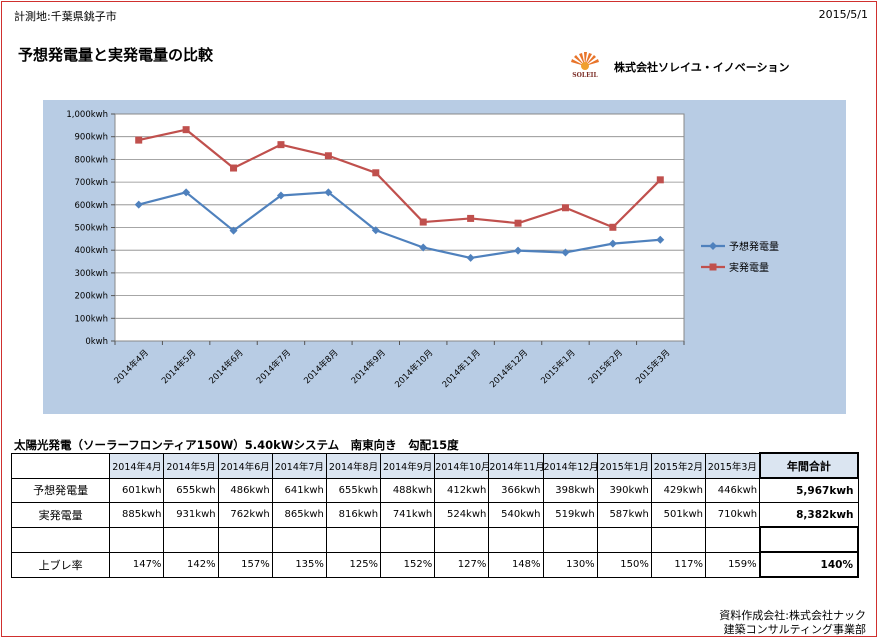 This screenshot has height=640, width=880. Describe the element at coordinates (652, 366) in the screenshot. I see `x-tick-label: 2015年3月` at that location.